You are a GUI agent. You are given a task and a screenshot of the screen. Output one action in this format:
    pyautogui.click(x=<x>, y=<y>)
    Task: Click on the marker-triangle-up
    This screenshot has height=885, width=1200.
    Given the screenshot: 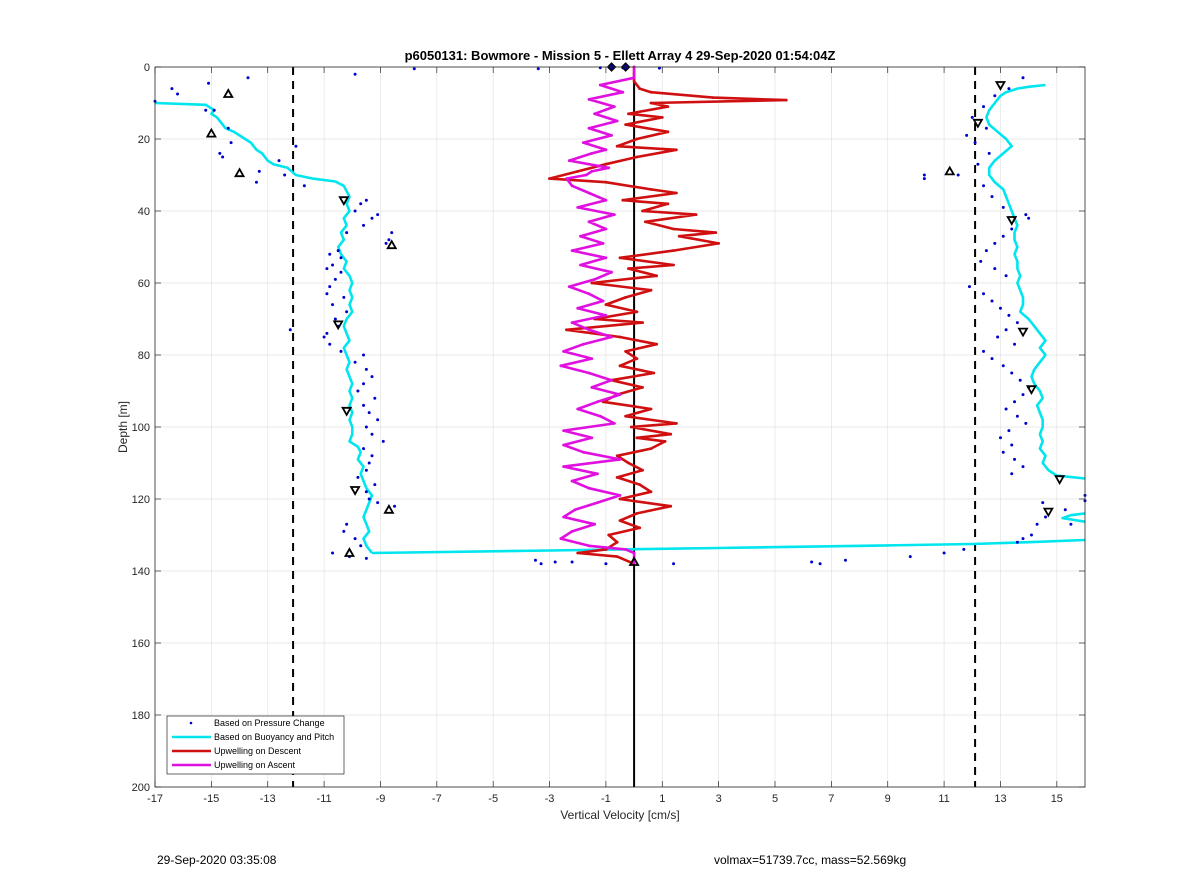 What is the action you would take?
    pyautogui.click(x=389, y=508)
    